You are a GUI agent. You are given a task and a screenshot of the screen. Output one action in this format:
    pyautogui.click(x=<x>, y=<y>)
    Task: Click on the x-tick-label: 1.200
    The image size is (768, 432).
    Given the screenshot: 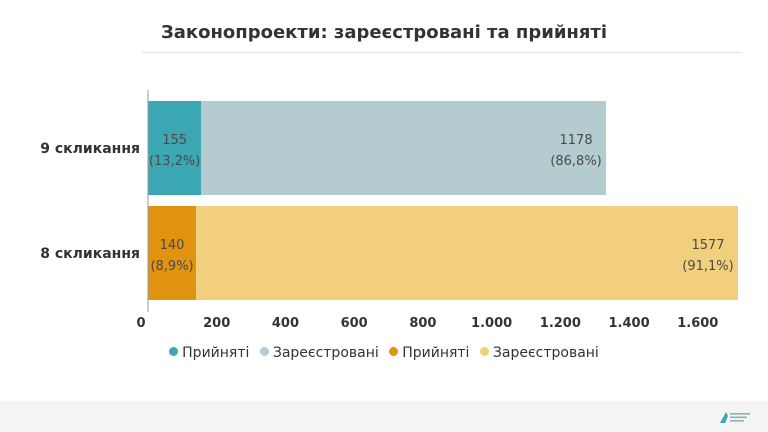 What is the action you would take?
    pyautogui.click(x=560, y=323)
    